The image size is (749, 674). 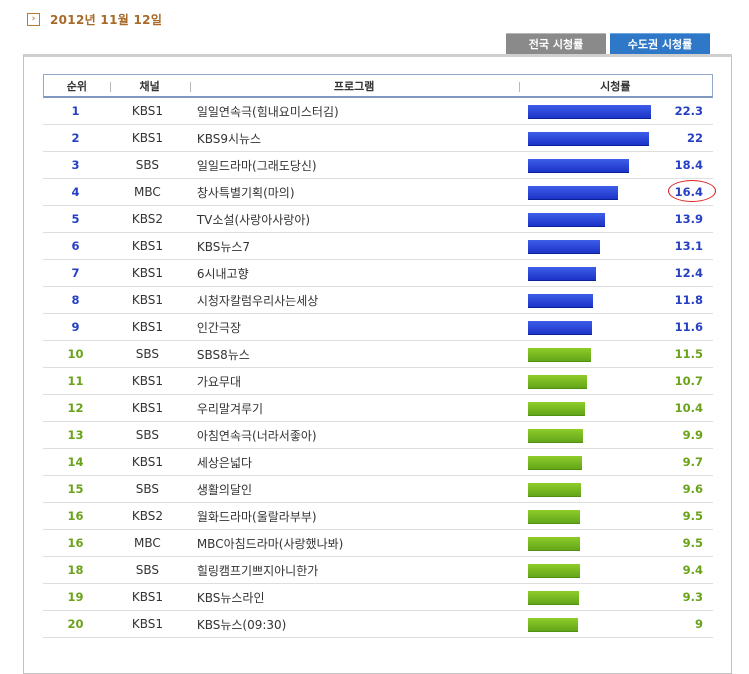 I want to click on rank-cell: 20, so click(x=75, y=624).